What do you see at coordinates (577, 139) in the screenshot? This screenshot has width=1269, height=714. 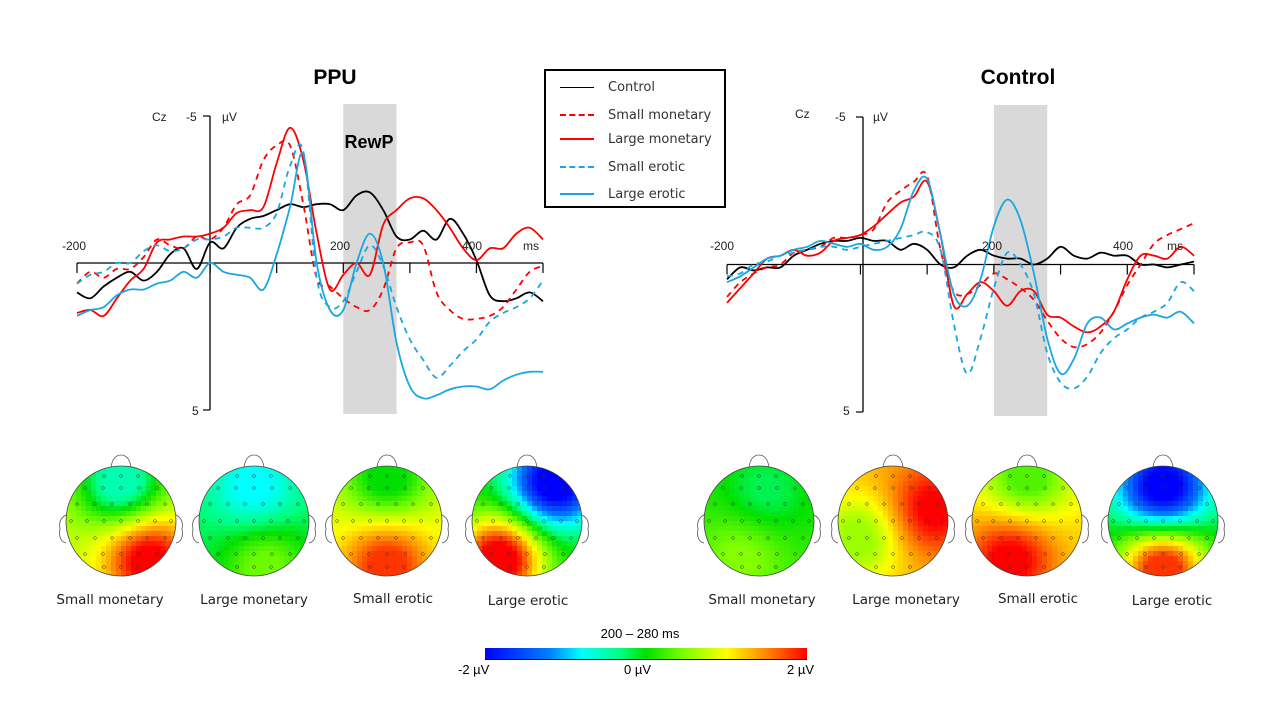 I see `legend-swatch` at bounding box center [577, 139].